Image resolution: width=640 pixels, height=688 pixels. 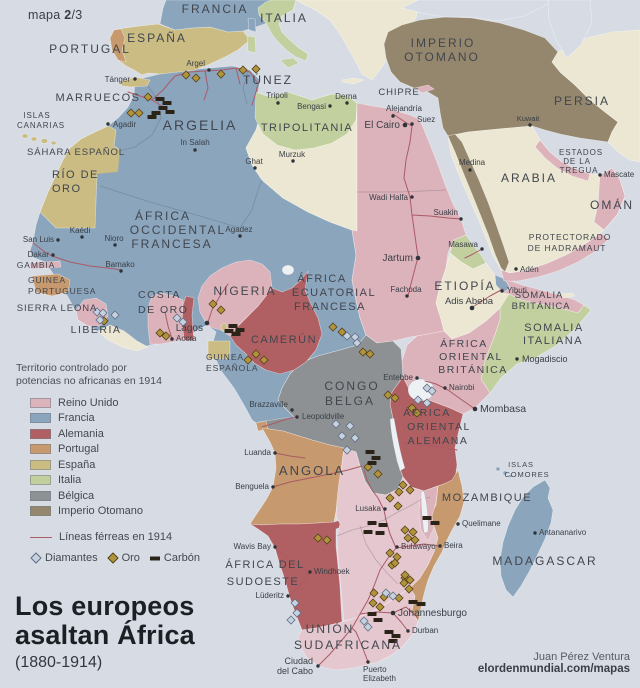 I want to click on region-europe_spain, so click(x=180, y=49).